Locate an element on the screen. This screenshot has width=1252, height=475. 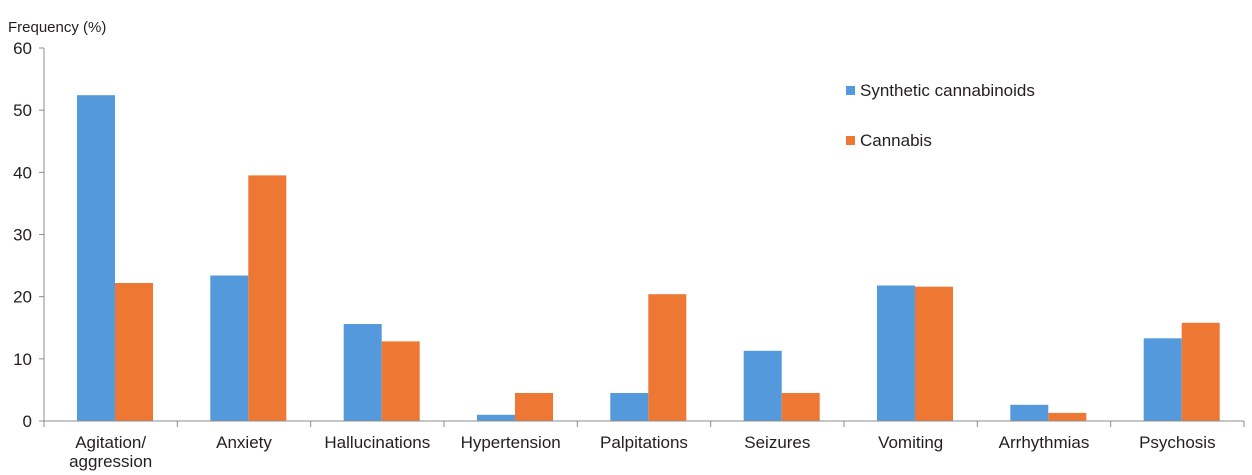
y-tick-label-20: 20 is located at coordinates (22, 297).